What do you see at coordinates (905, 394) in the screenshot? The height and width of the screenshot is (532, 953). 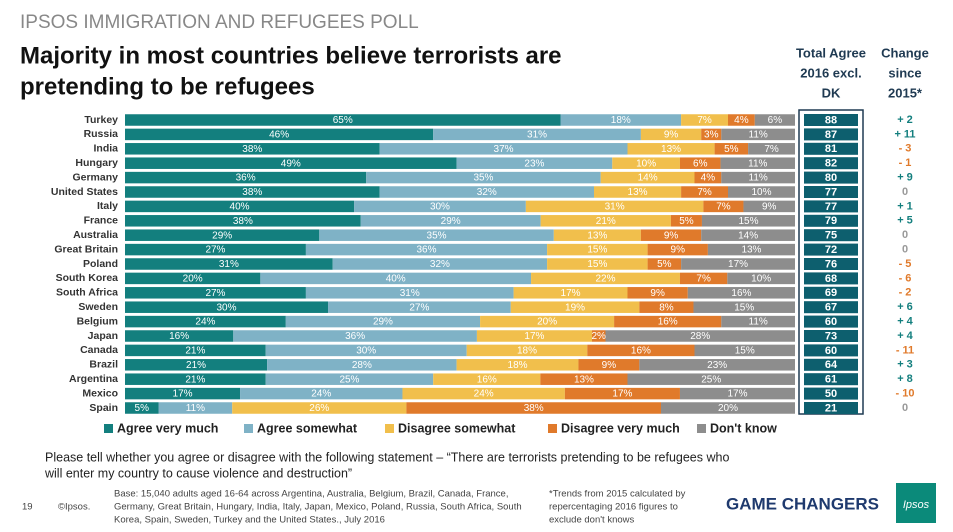 I see `change-value: - 10` at bounding box center [905, 394].